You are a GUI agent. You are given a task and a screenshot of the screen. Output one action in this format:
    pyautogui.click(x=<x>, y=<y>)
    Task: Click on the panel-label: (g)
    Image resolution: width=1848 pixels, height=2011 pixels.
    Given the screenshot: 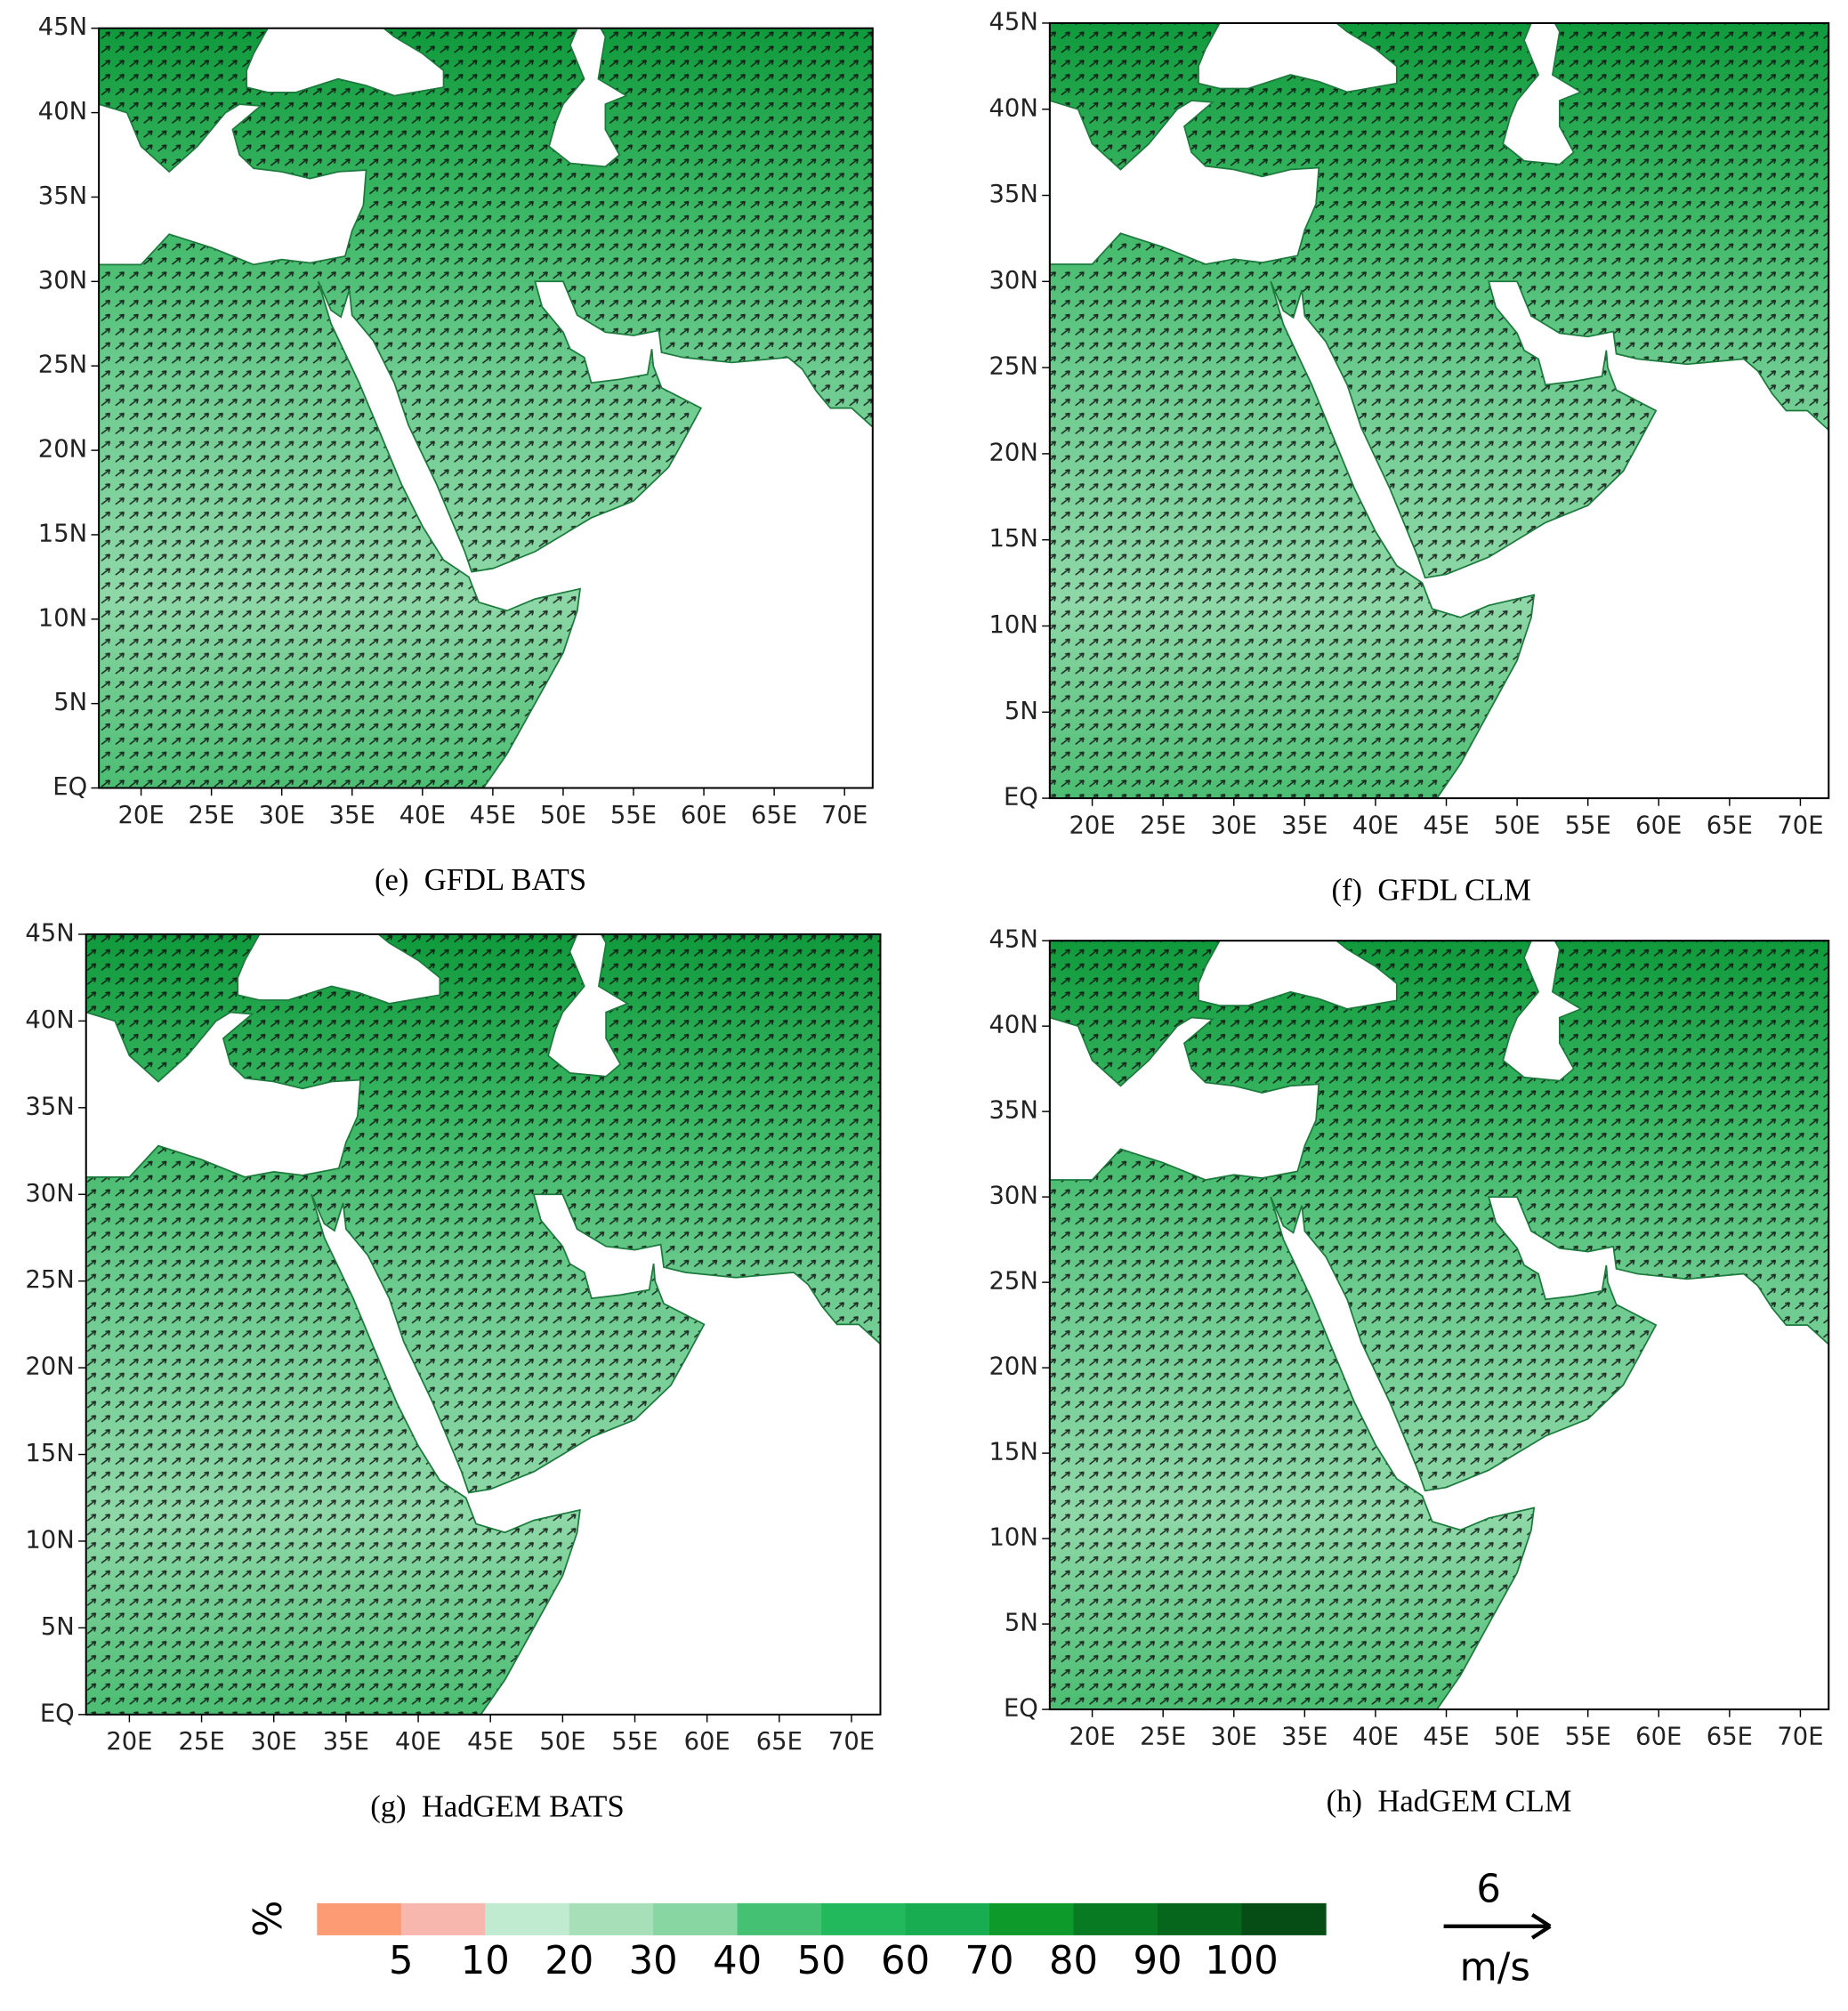 What is the action you would take?
    pyautogui.click(x=388, y=1807)
    